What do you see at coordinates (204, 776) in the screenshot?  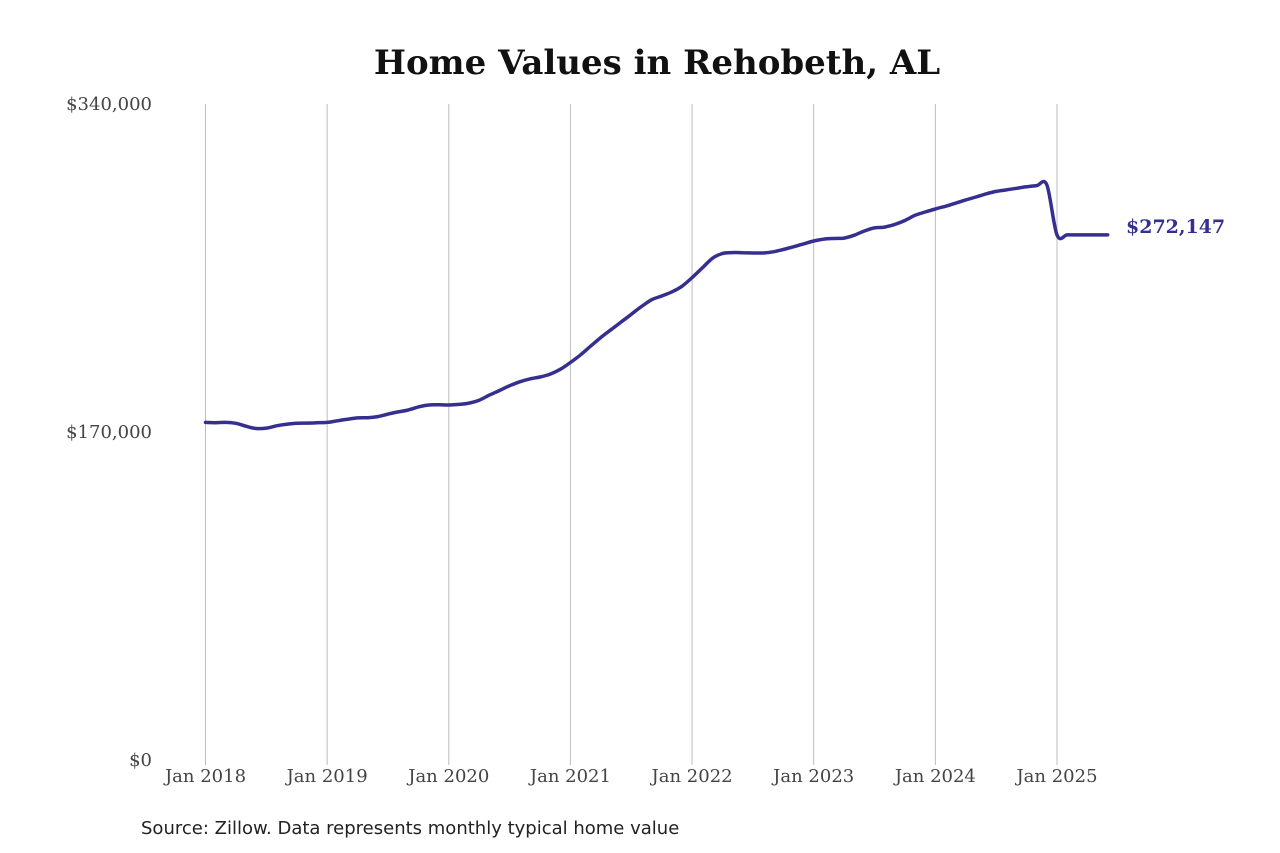 I see `x-tick-label: Jan 2018` at bounding box center [204, 776].